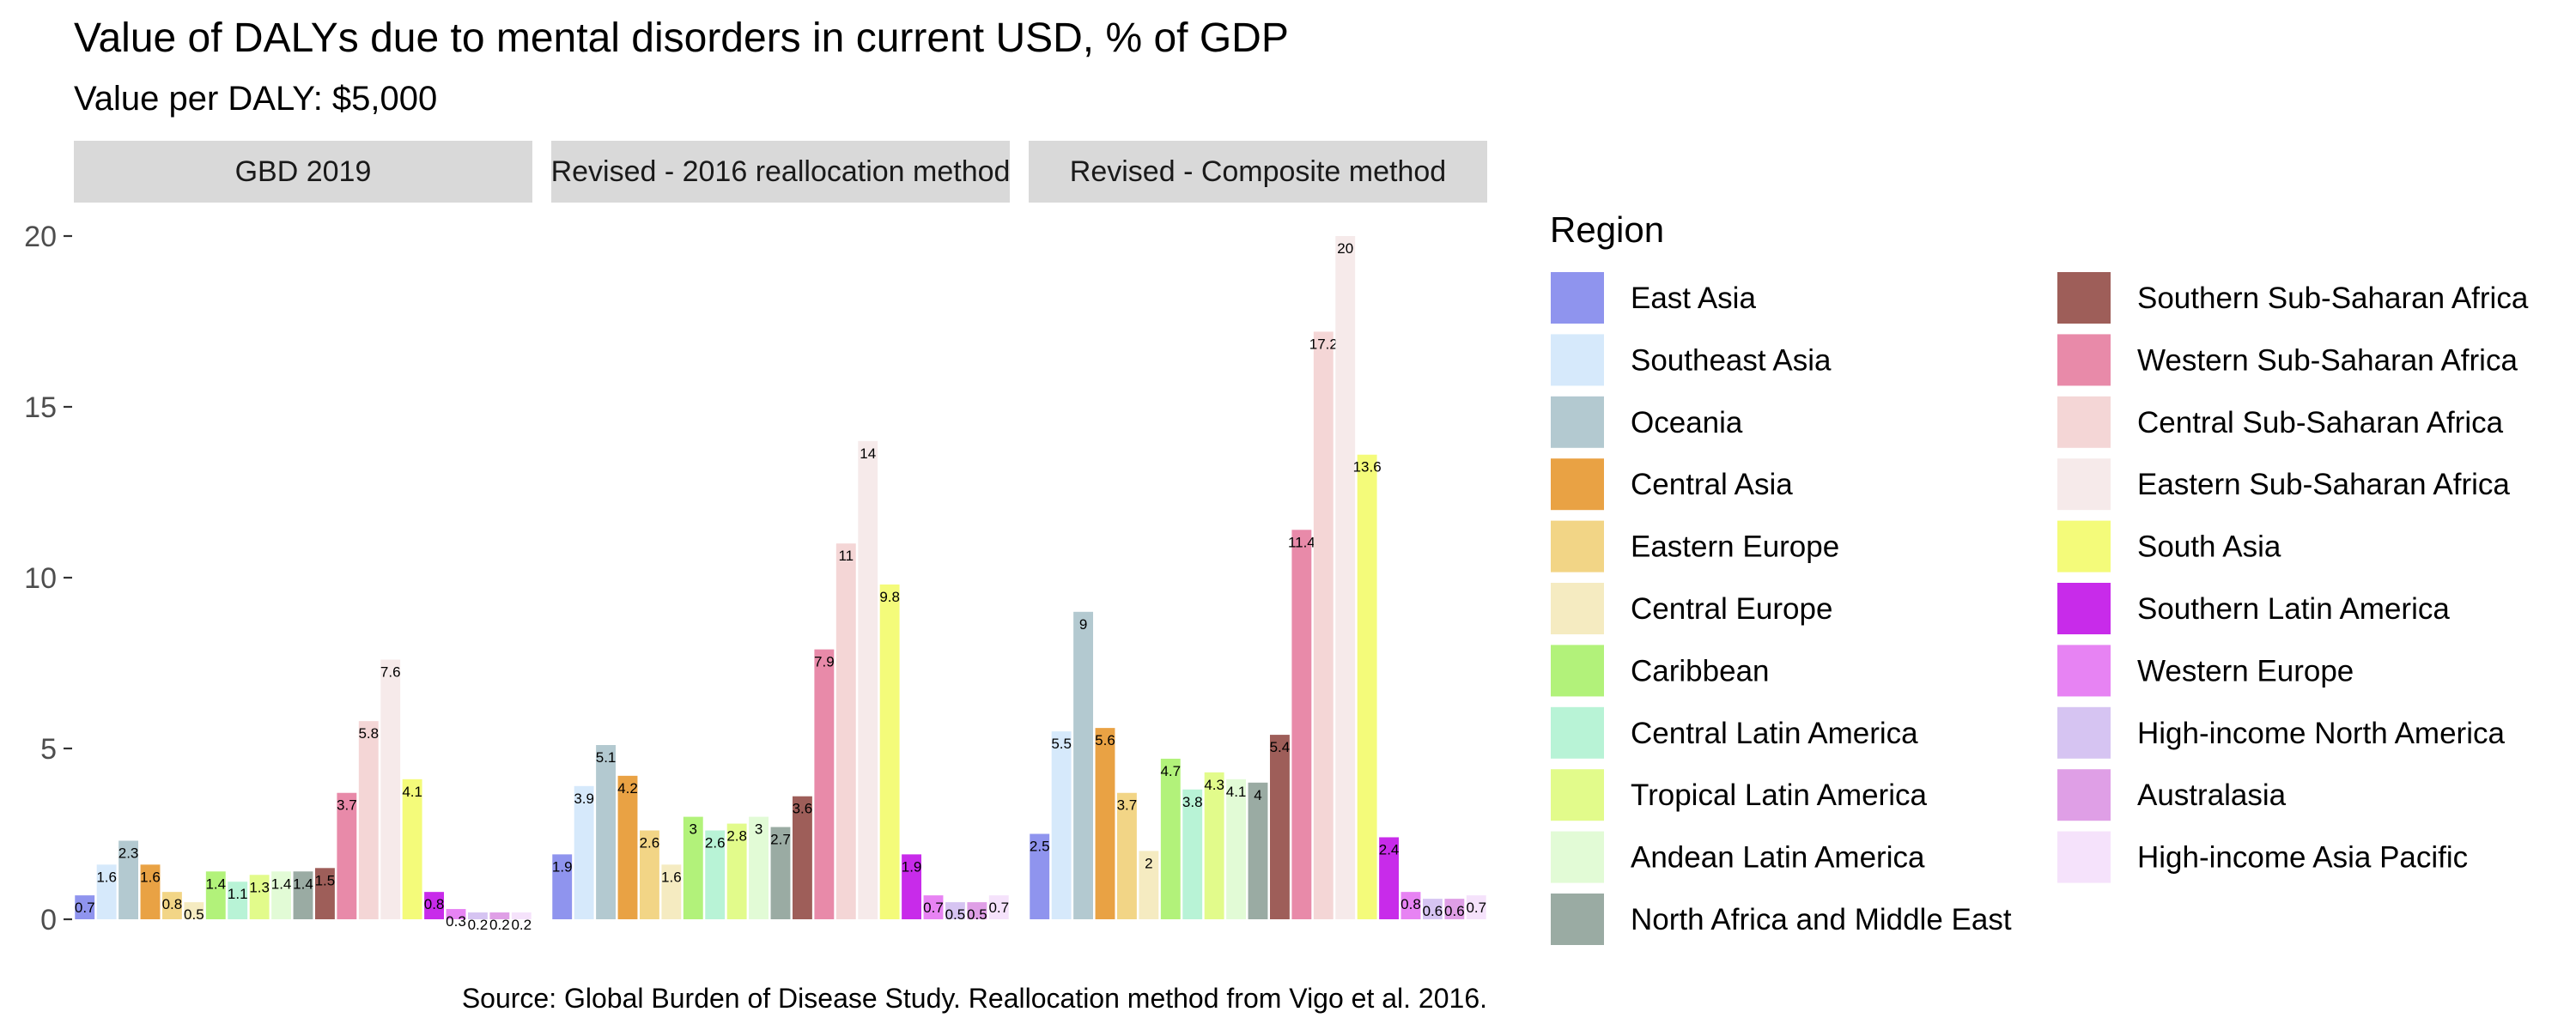 This screenshot has width=2576, height=1030. I want to click on bar-value-label: 2.4, so click(1389, 849).